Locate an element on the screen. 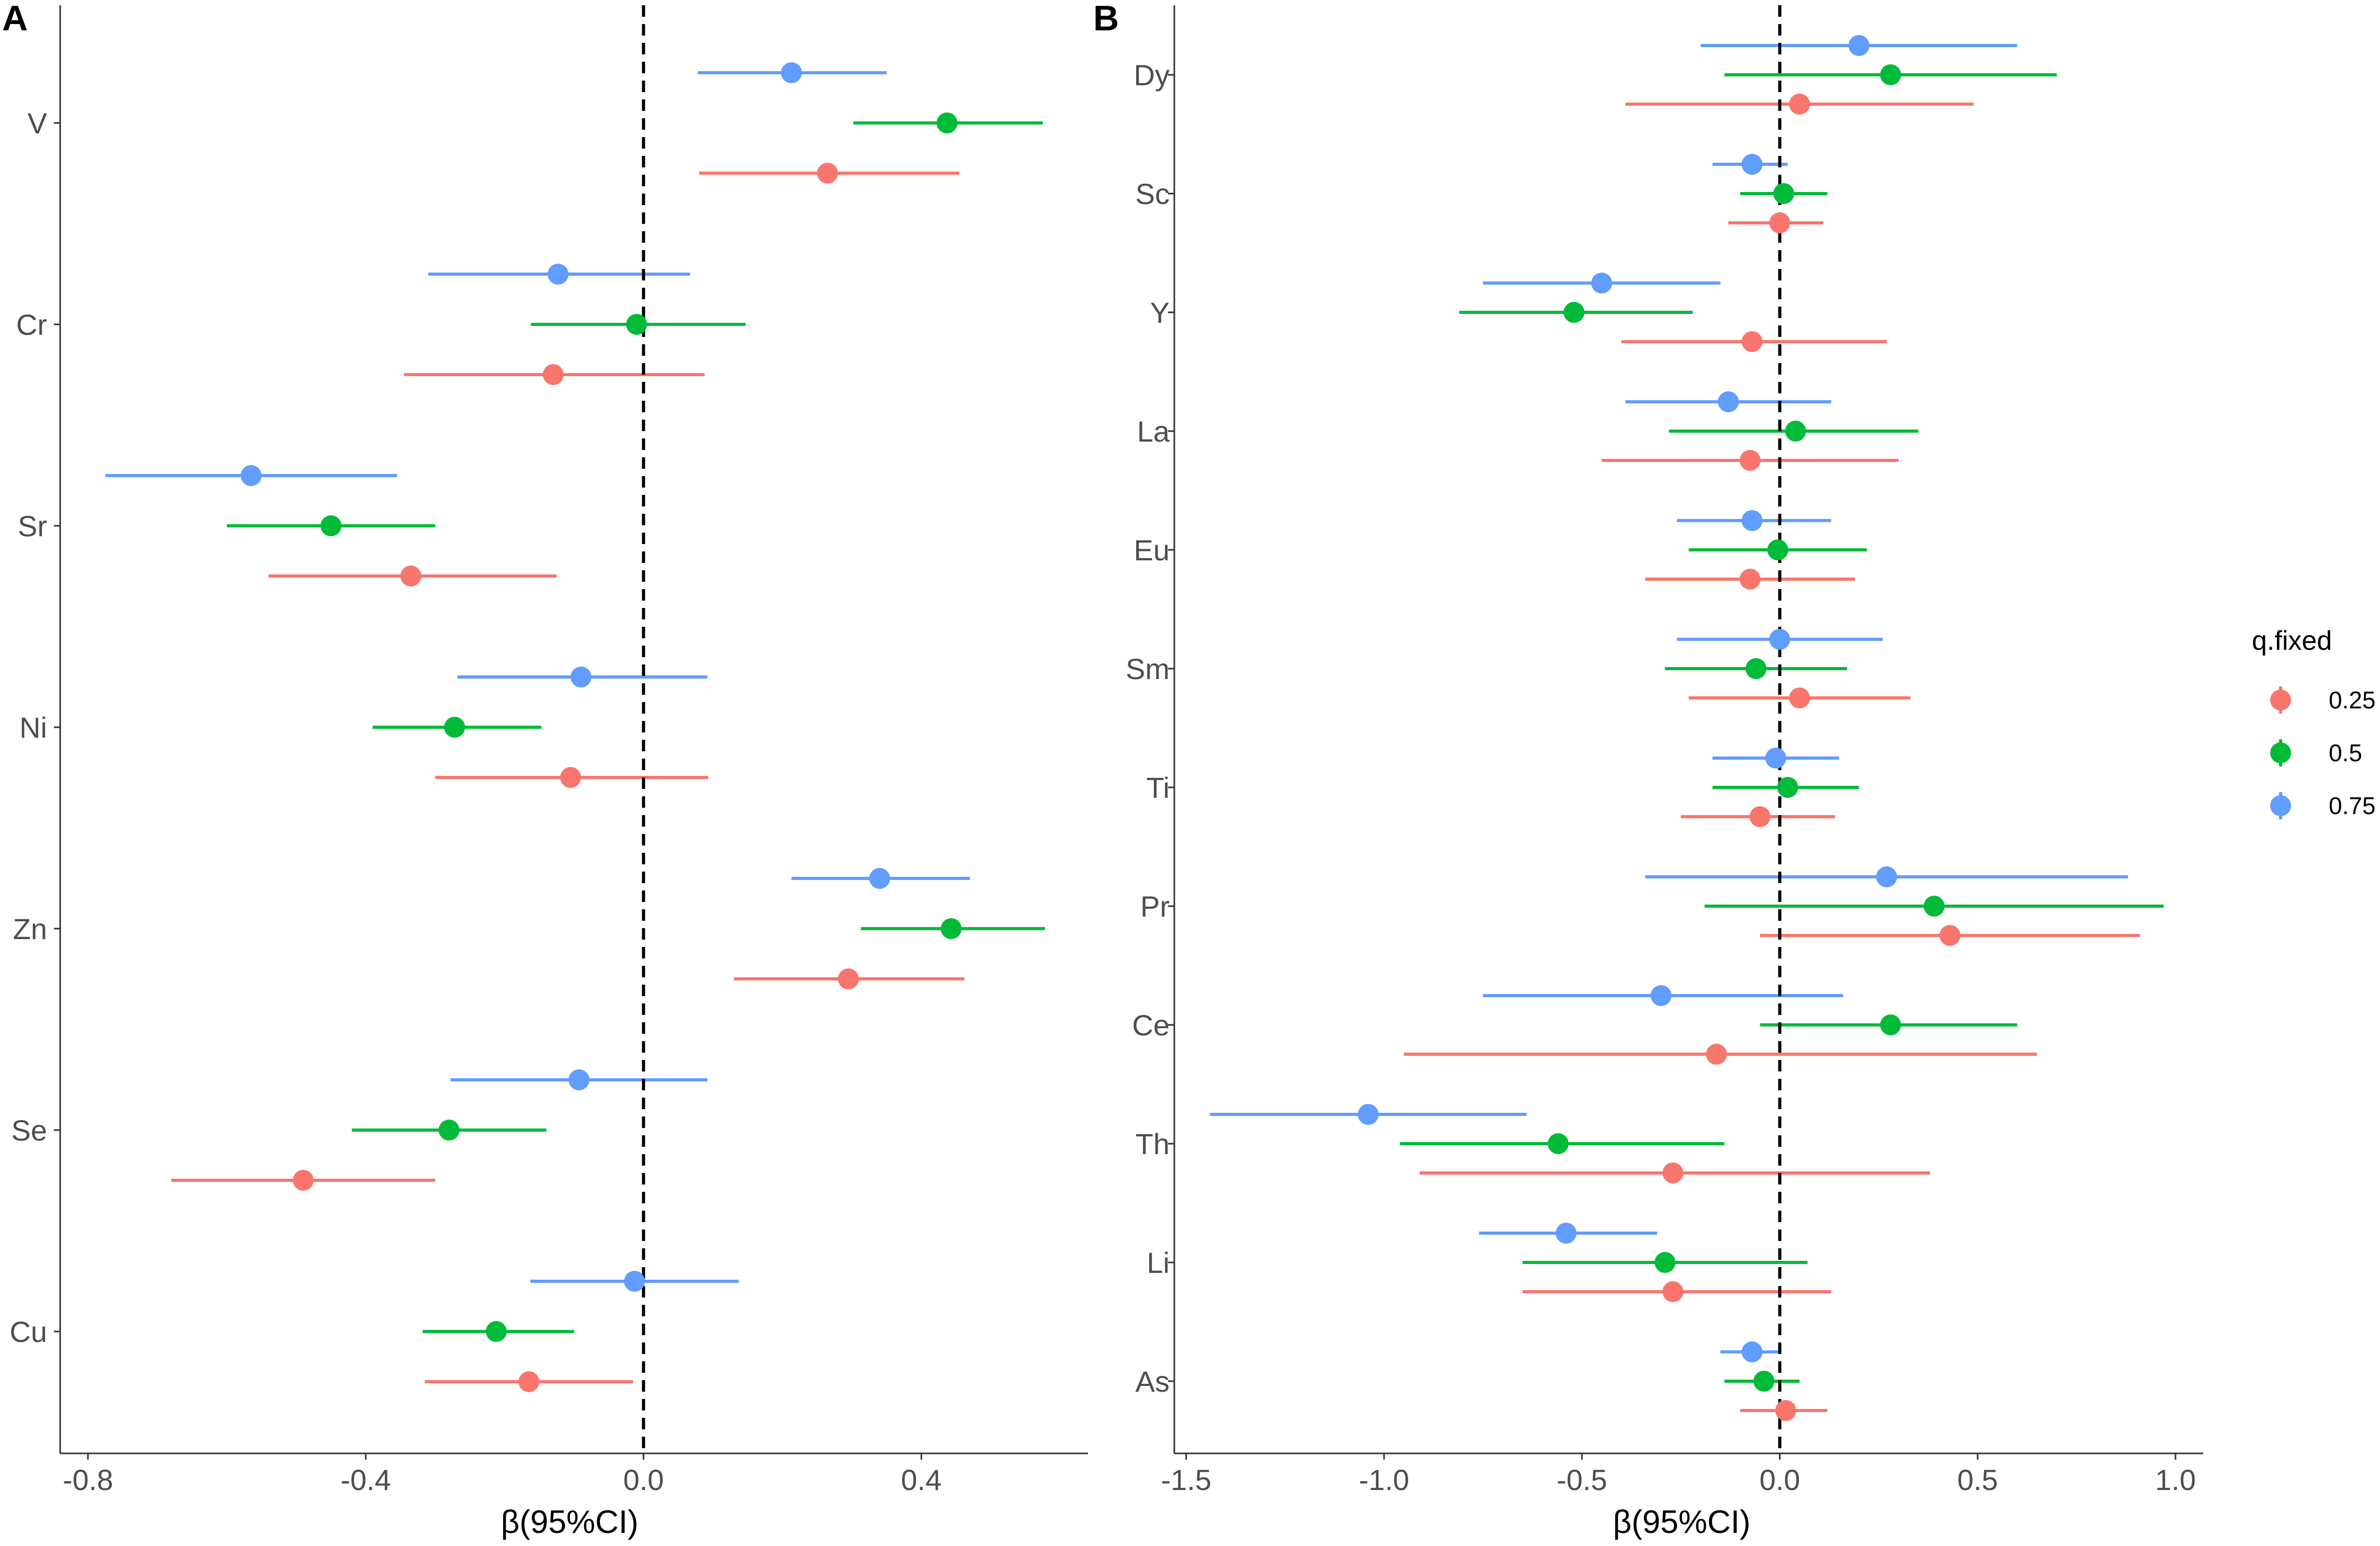  point-v-q0.5 is located at coordinates (947, 122).